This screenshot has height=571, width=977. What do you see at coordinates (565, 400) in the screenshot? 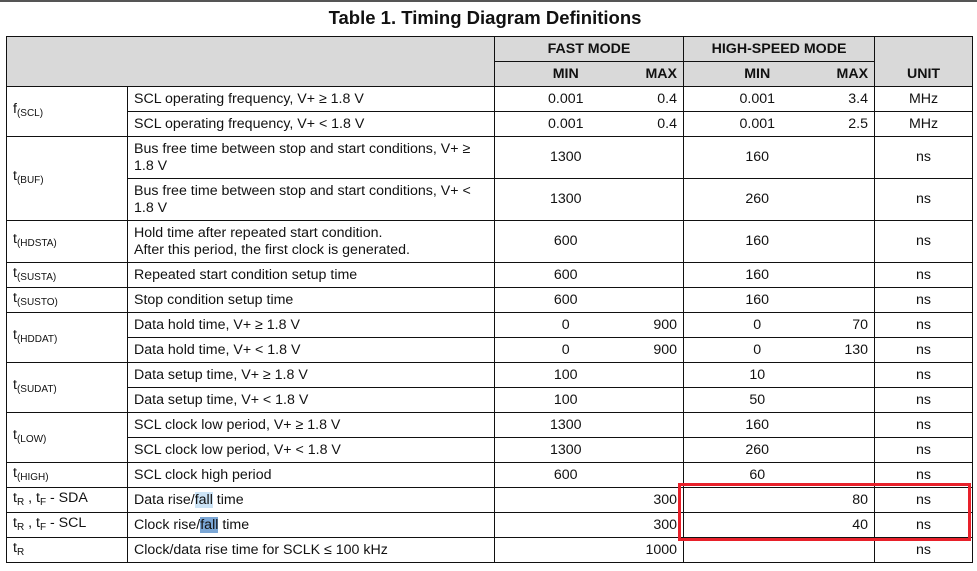
I see `cell-fast-min: 100` at bounding box center [565, 400].